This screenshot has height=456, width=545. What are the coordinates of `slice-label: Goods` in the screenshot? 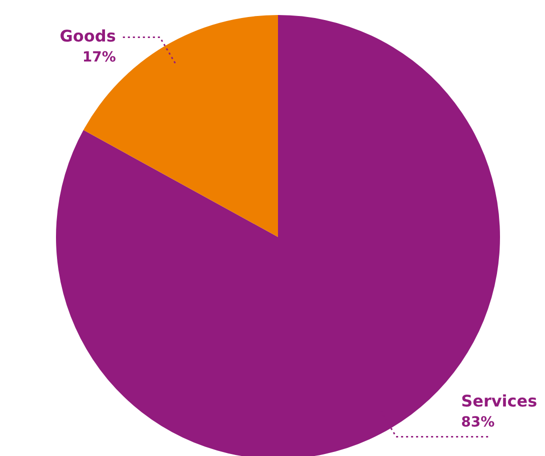 It's located at (88, 36).